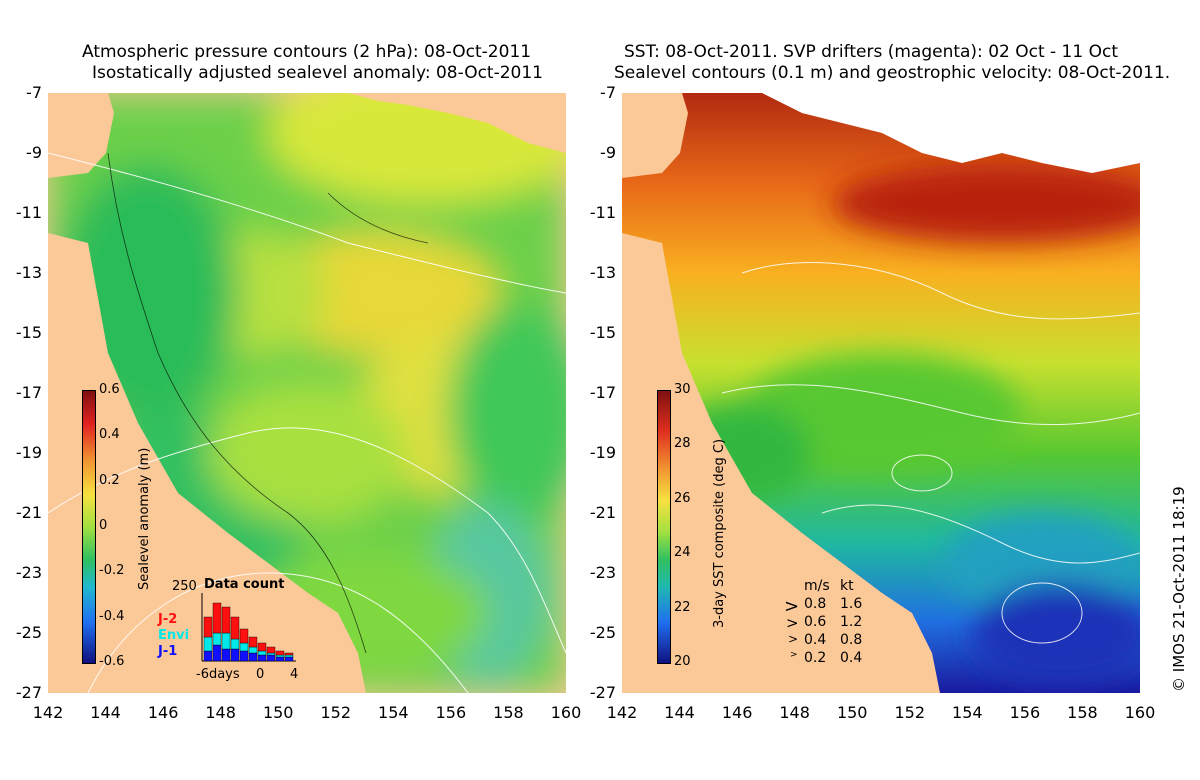  Describe the element at coordinates (602, 272) in the screenshot. I see `right-y-tick-label: -13` at that location.